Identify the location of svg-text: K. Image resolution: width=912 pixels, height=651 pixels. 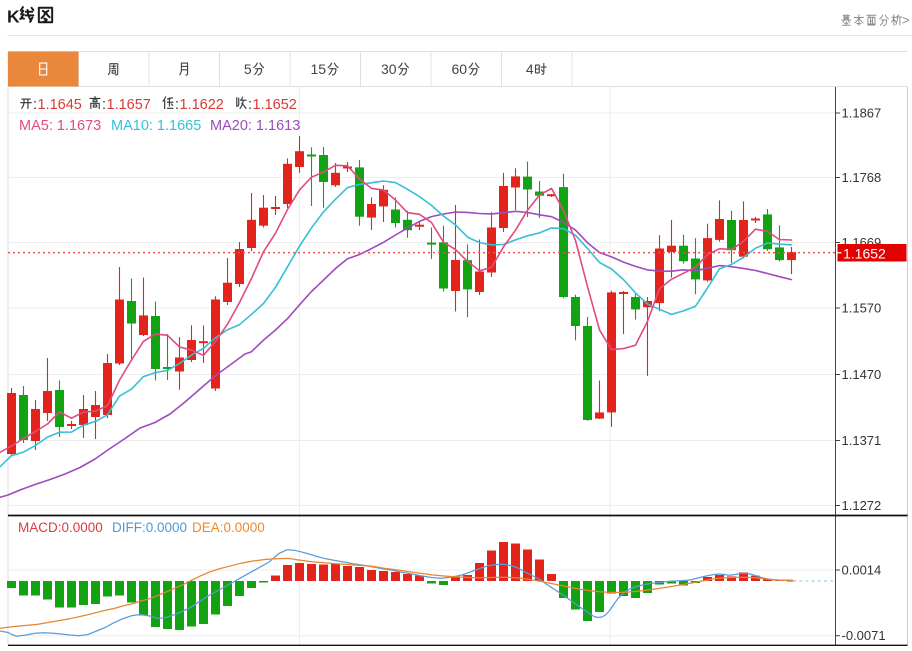
(13, 17).